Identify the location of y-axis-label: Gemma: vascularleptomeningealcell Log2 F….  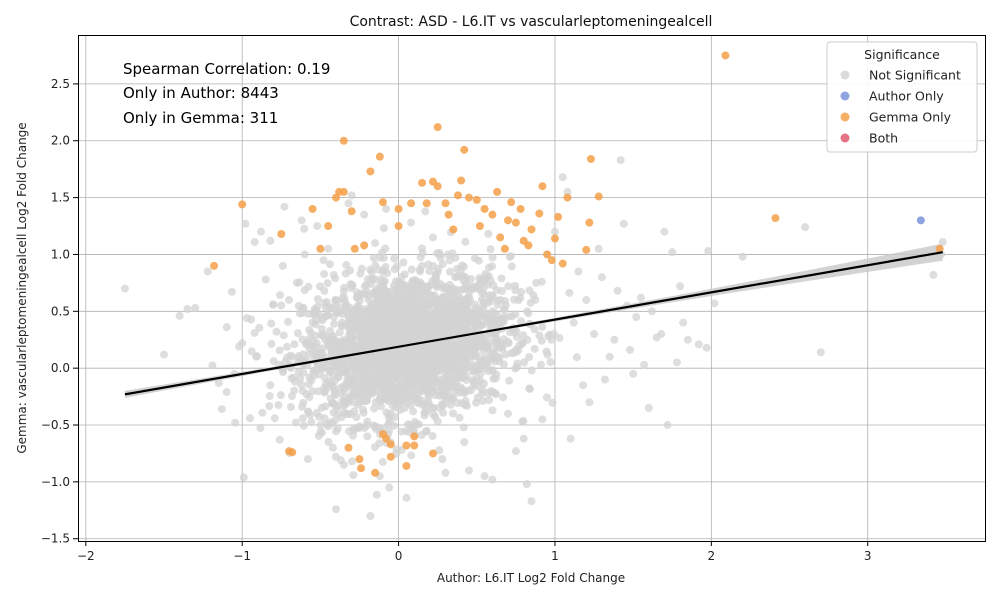
(22, 287).